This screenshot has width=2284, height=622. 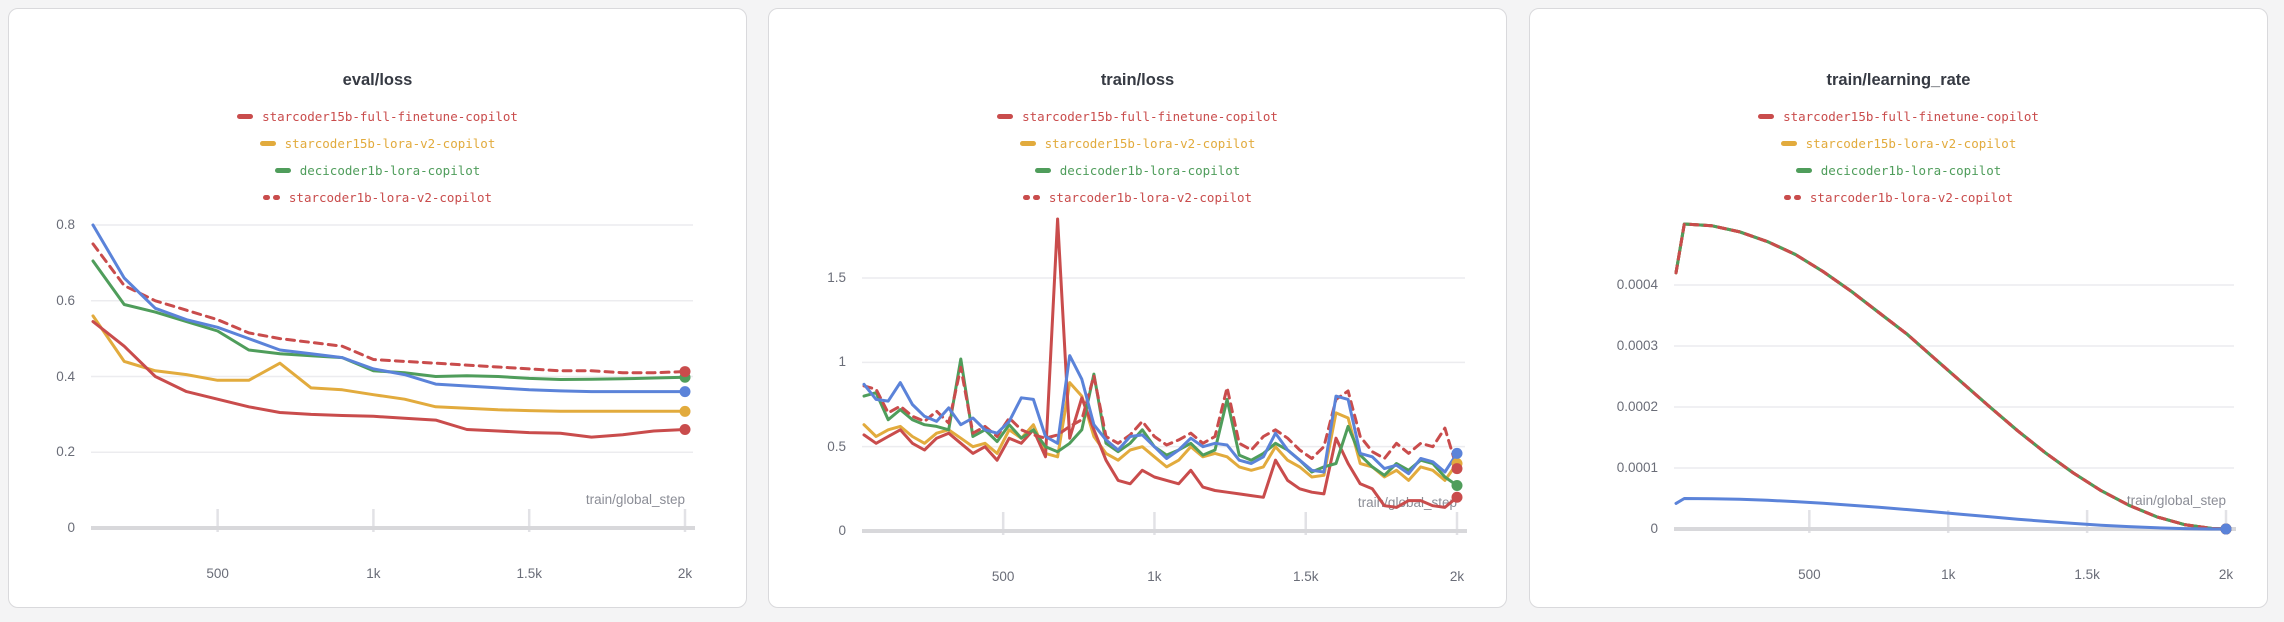 I want to click on y-tick-label: 0.8, so click(x=65, y=224).